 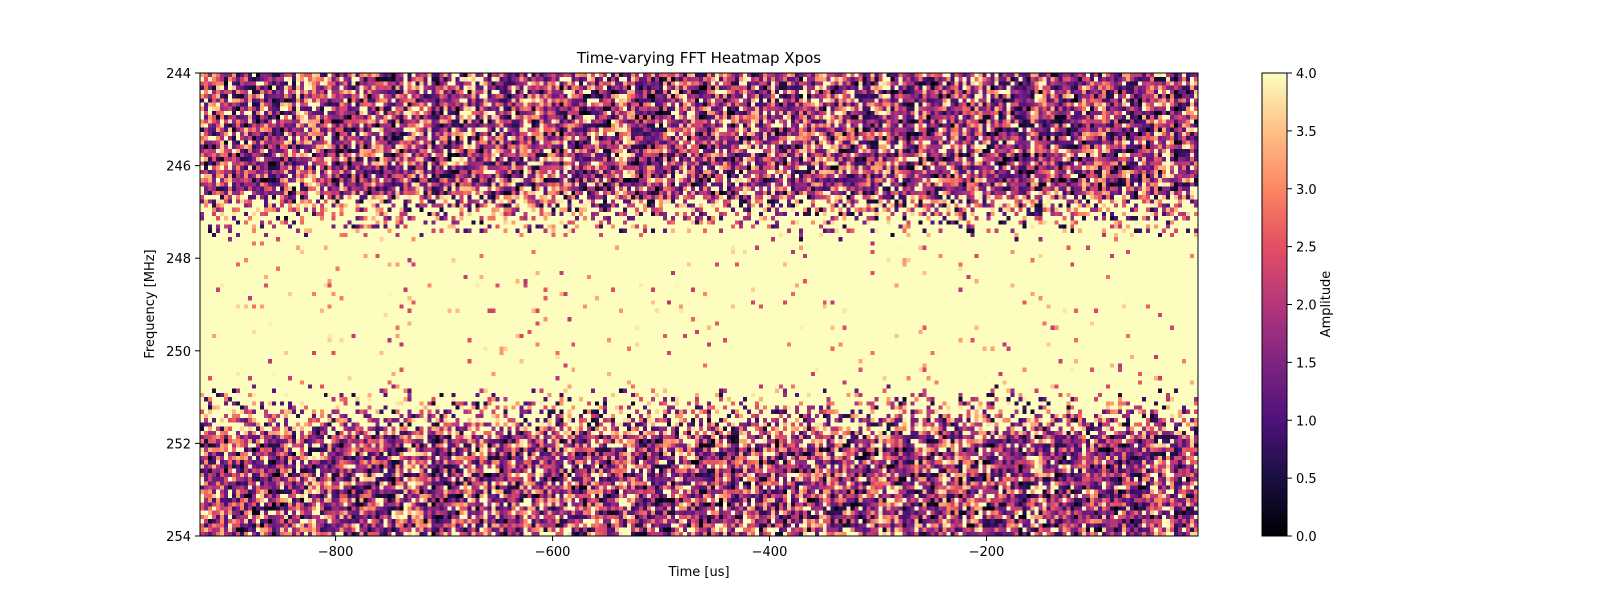 I want to click on colorbar-ticks: 0.0 0.5 1.0 1.5 2.0 2.5 3.0 3.5 4.0, so click(x=1302, y=306).